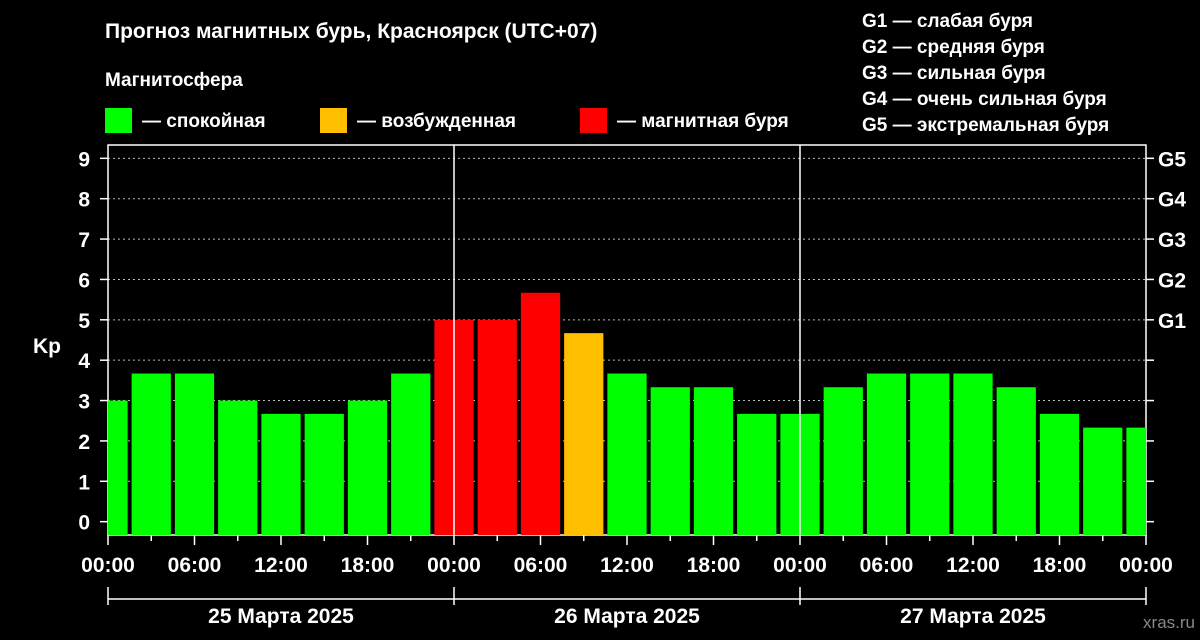 The width and height of the screenshot is (1200, 640). Describe the element at coordinates (1172, 200) in the screenshot. I see `g-scale-label: G4` at that location.